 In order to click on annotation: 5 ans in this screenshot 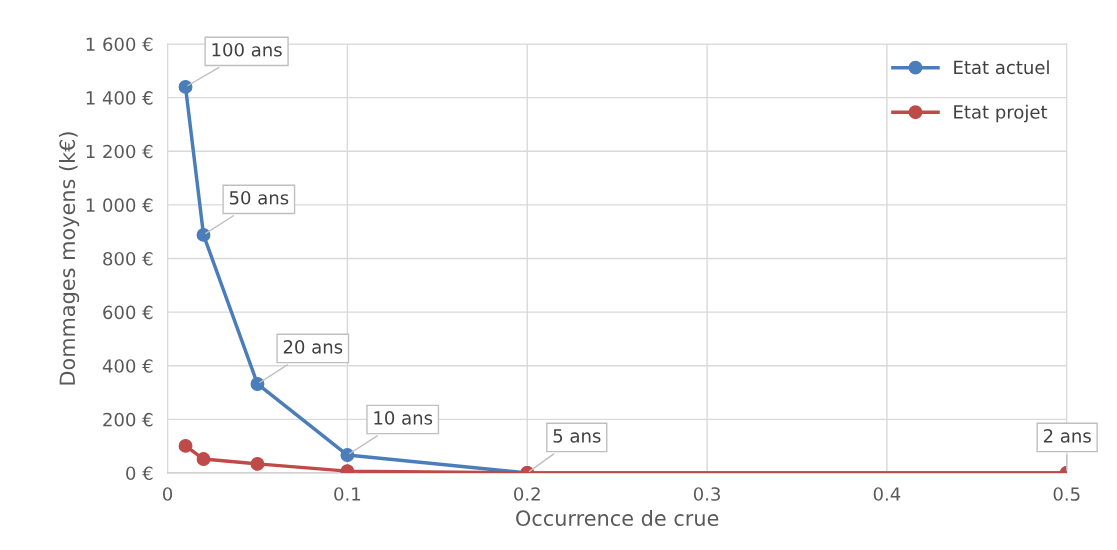, I will do `click(577, 436)`.